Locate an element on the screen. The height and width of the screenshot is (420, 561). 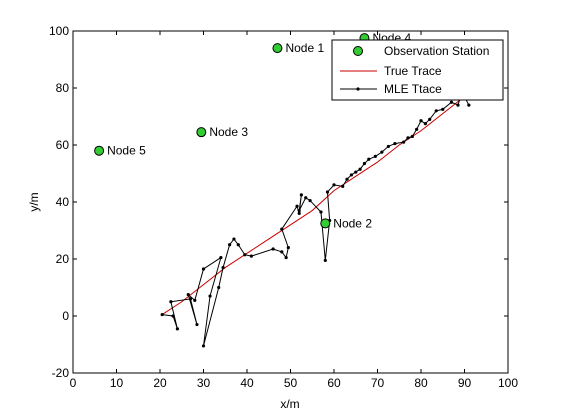
y-tick-label: 80 is located at coordinates (63, 88).